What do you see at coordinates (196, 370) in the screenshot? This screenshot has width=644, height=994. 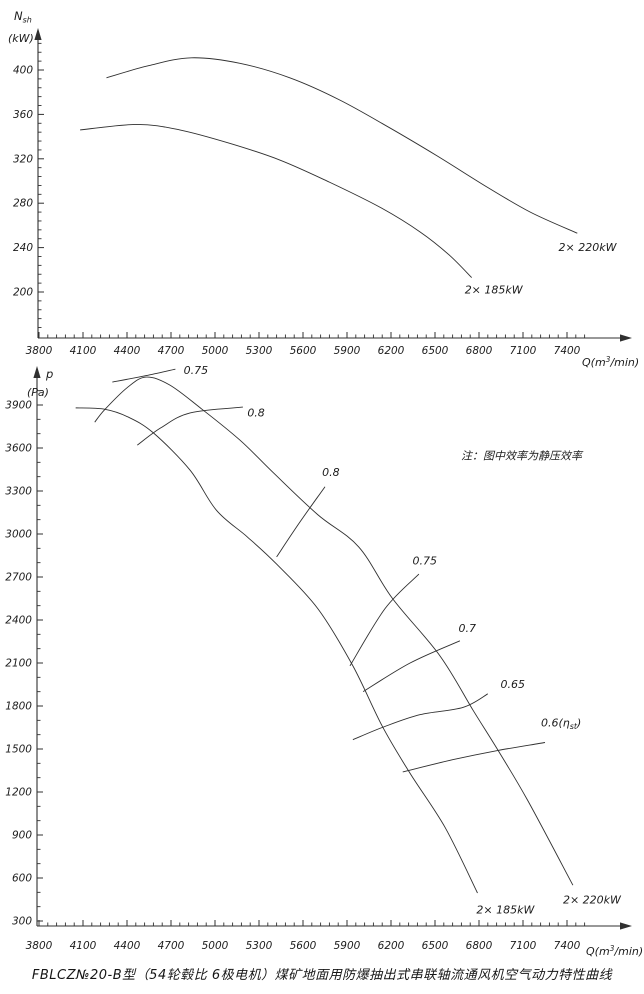 I see `curve-label-eff-0.75-upper: 0.75` at bounding box center [196, 370].